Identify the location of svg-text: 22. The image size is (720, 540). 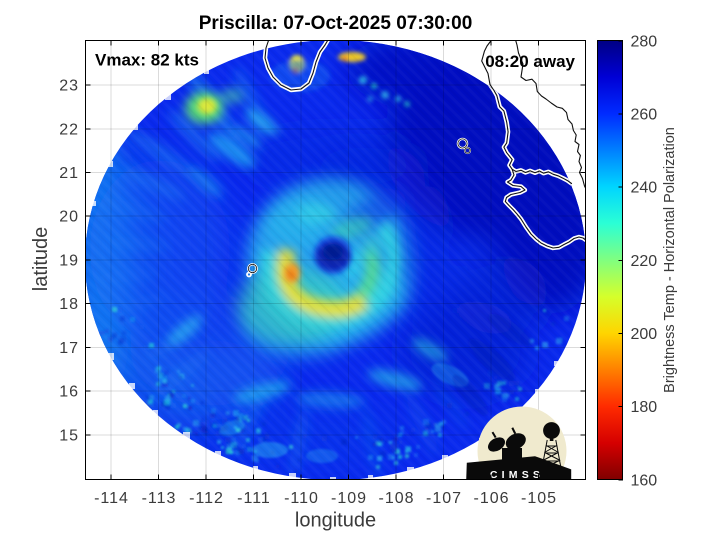
(69, 129).